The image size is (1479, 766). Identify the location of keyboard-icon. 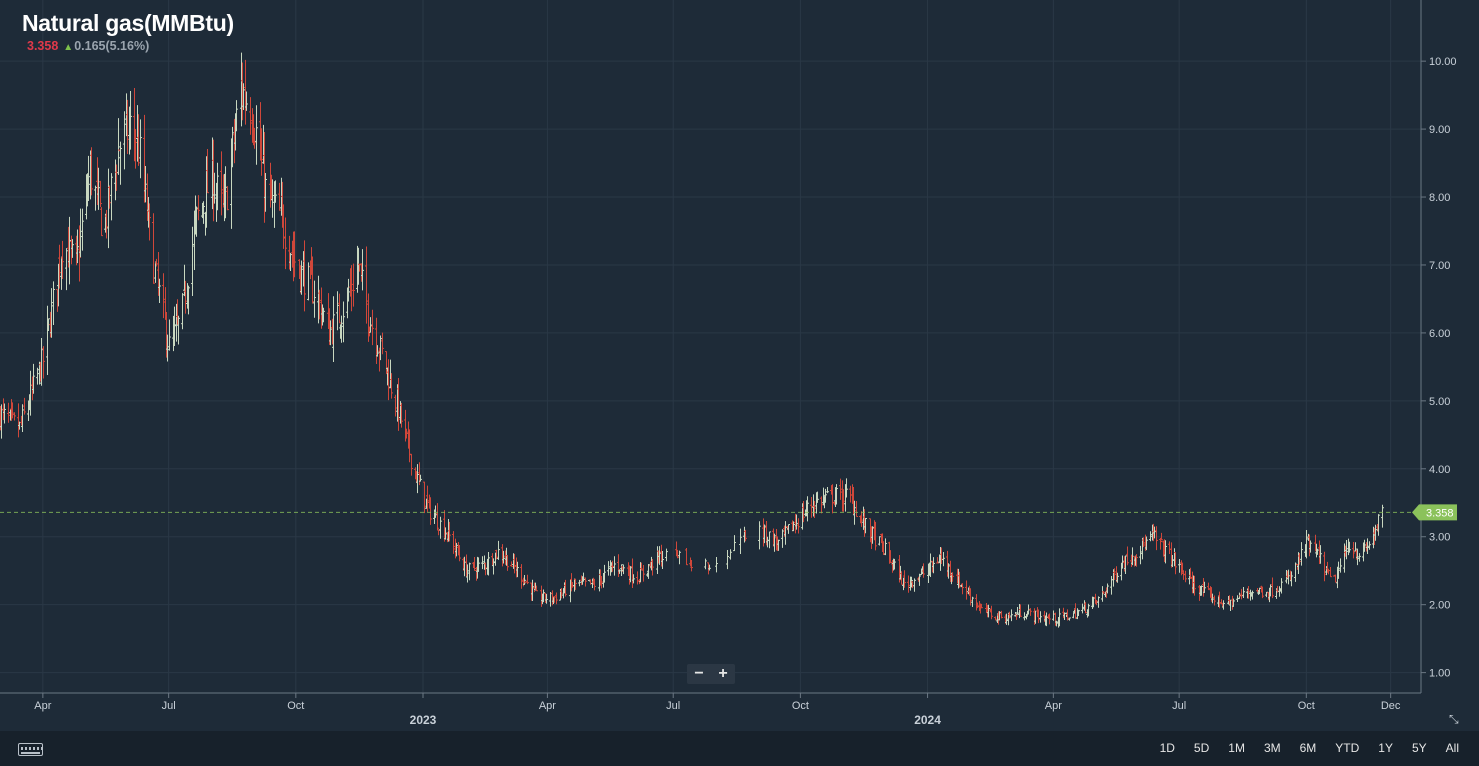
(30, 749).